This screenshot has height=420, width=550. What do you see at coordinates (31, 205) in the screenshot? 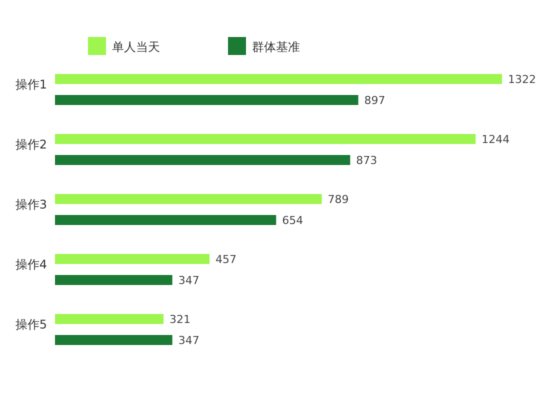
I see `y-tick-label: 操作3` at bounding box center [31, 205].